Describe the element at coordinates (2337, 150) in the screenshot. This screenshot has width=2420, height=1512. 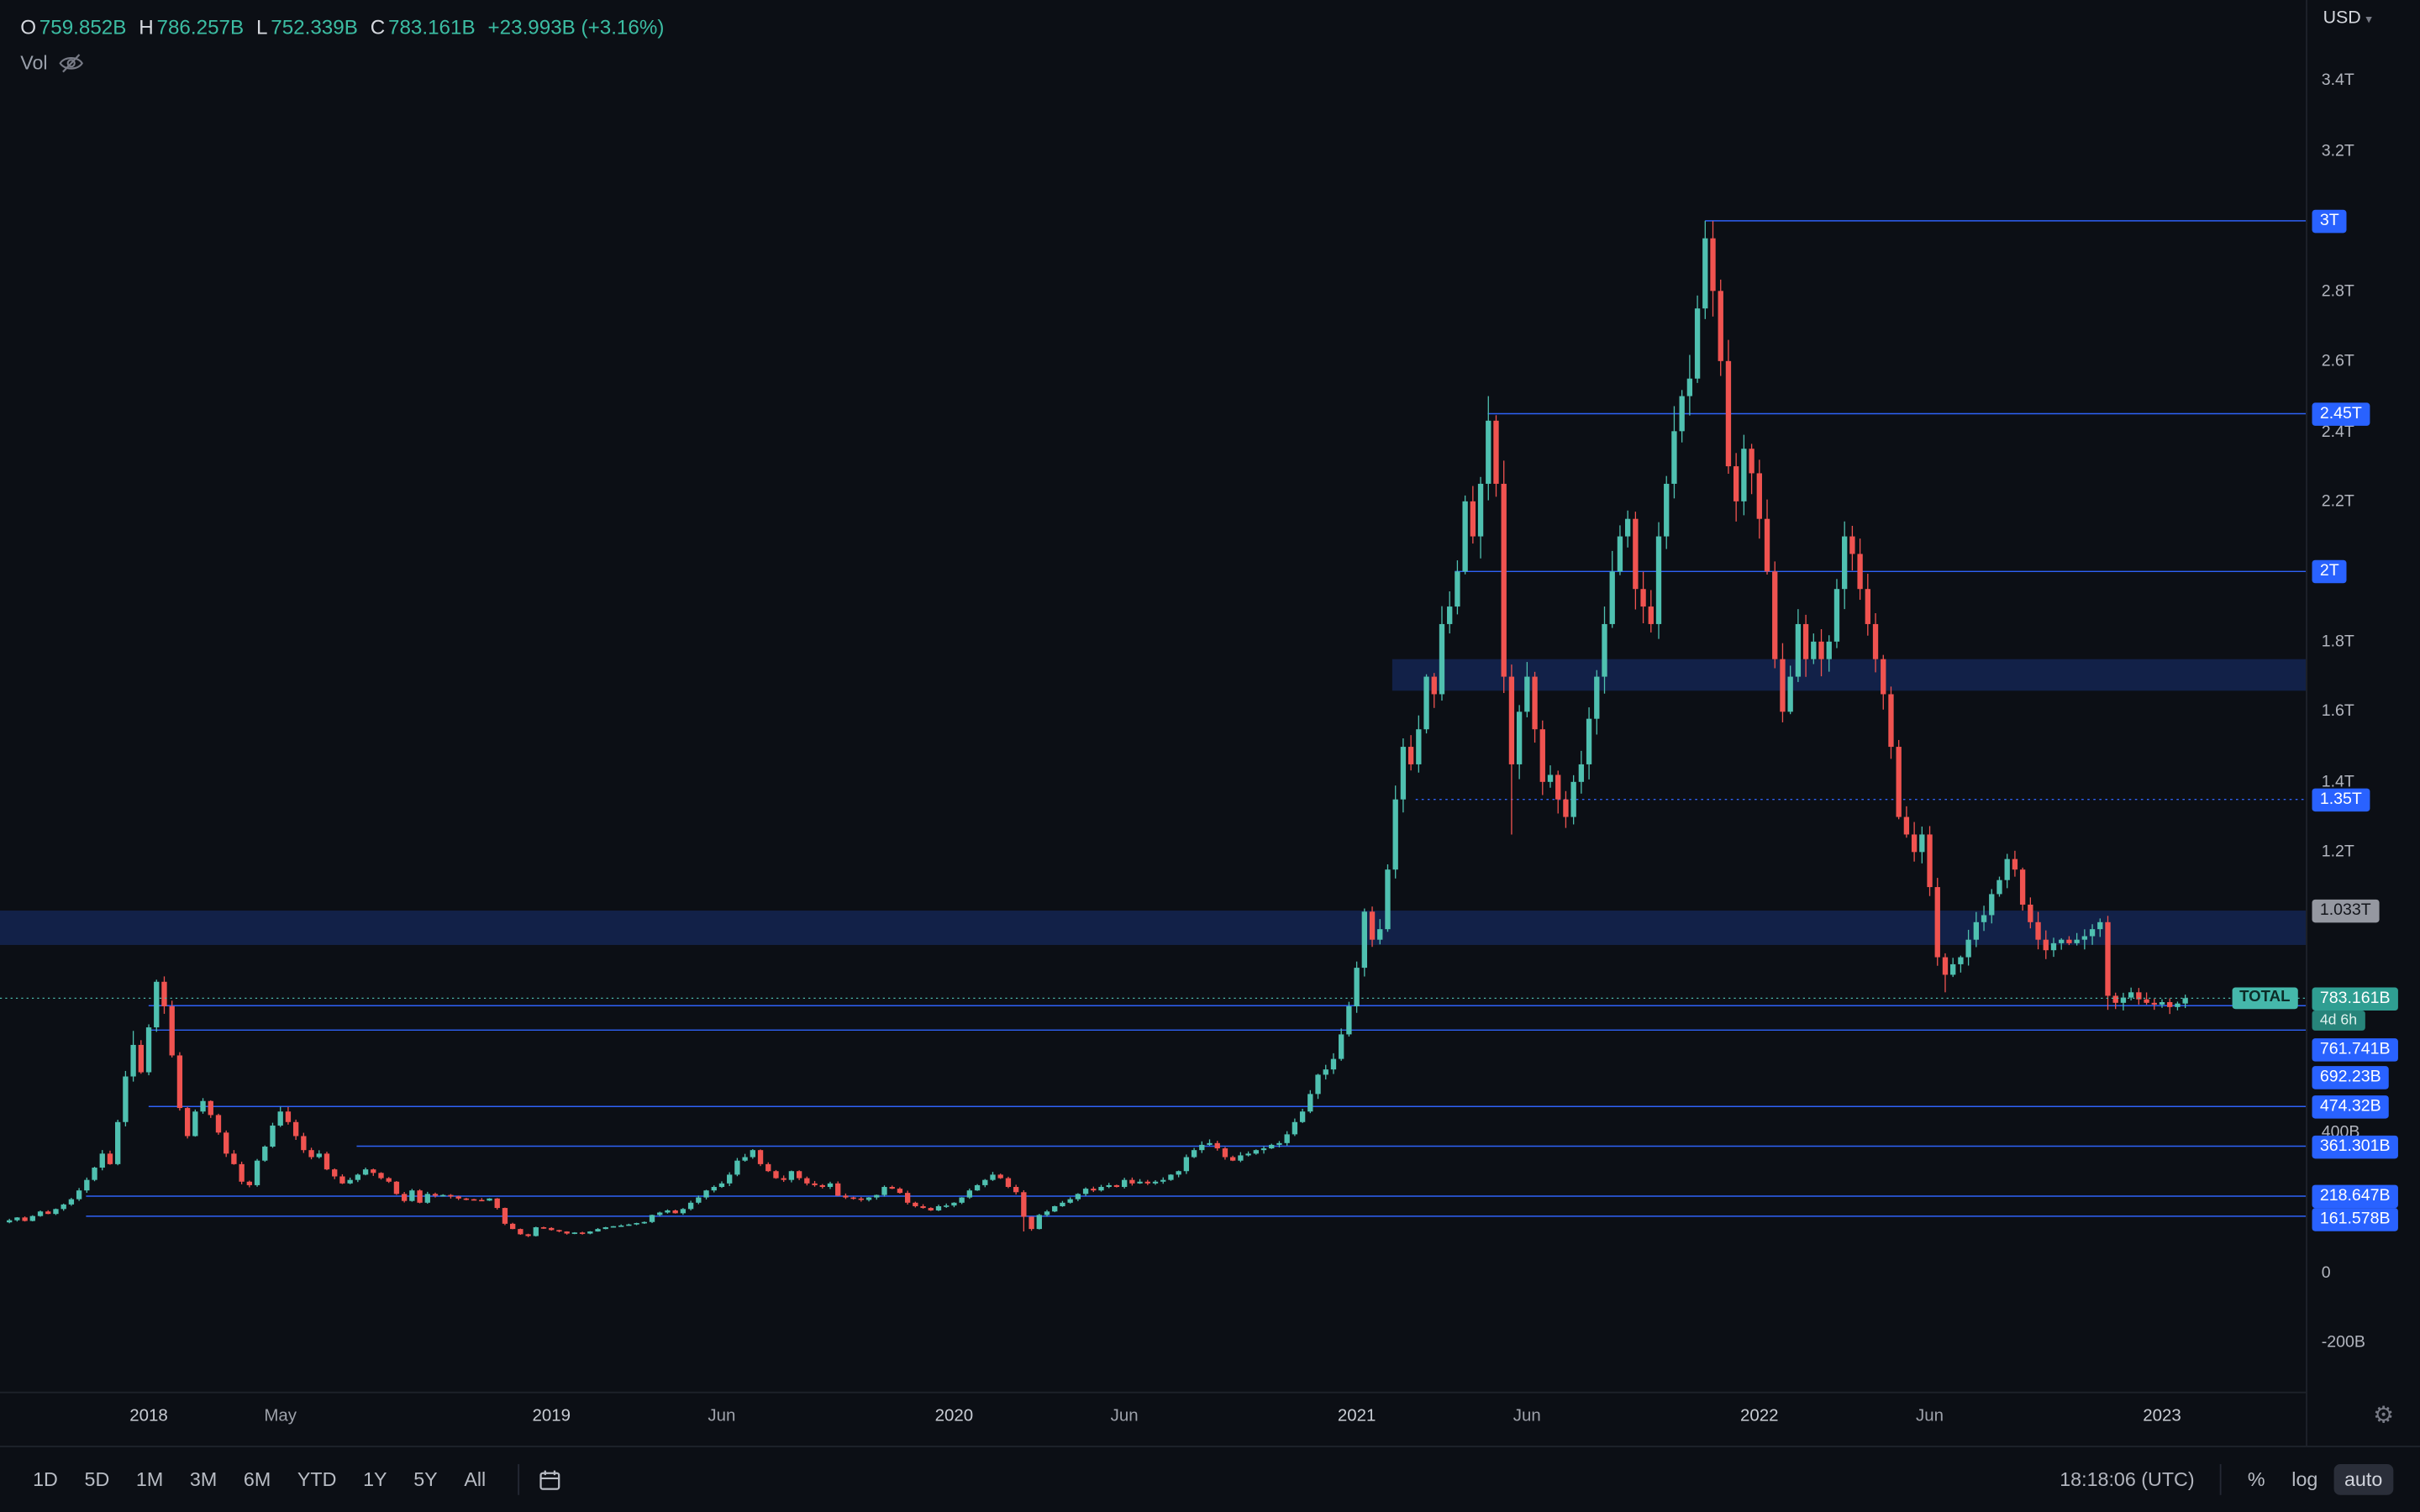
I see `price-axis-label: 3.2T` at that location.